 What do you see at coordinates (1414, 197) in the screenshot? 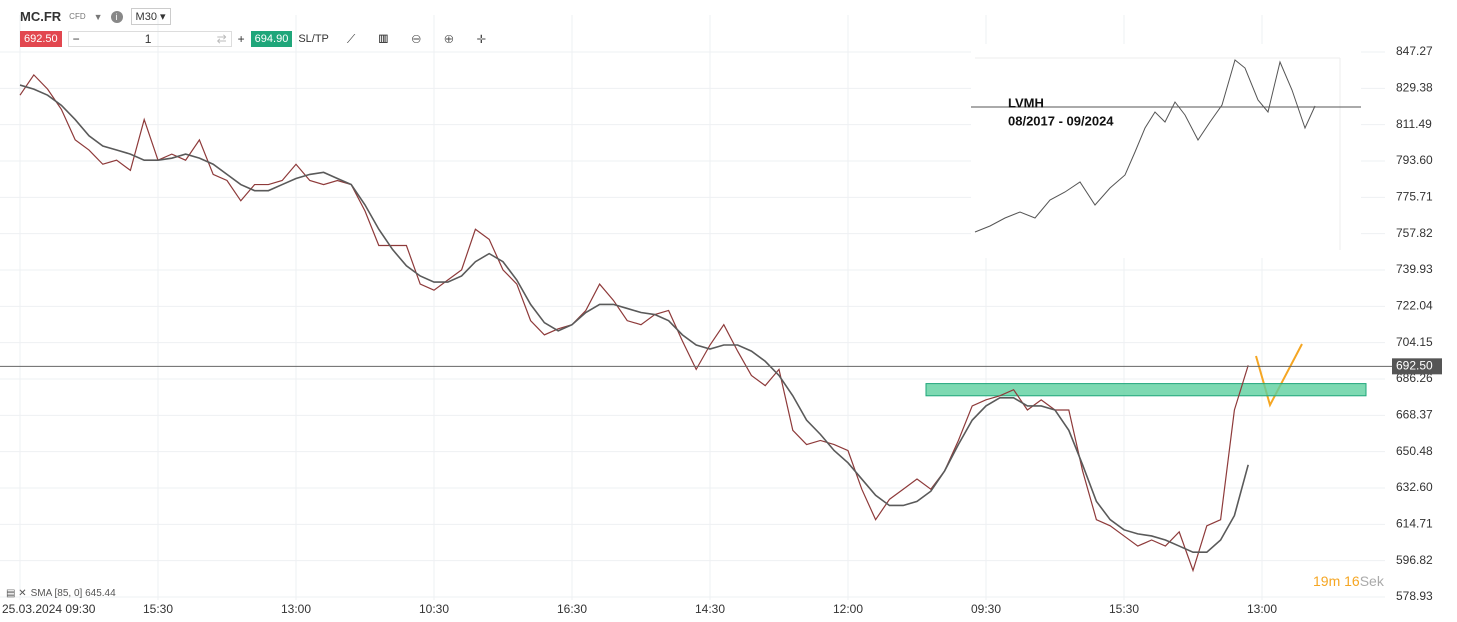
I see `y-tick-label: 775.71` at bounding box center [1414, 197].